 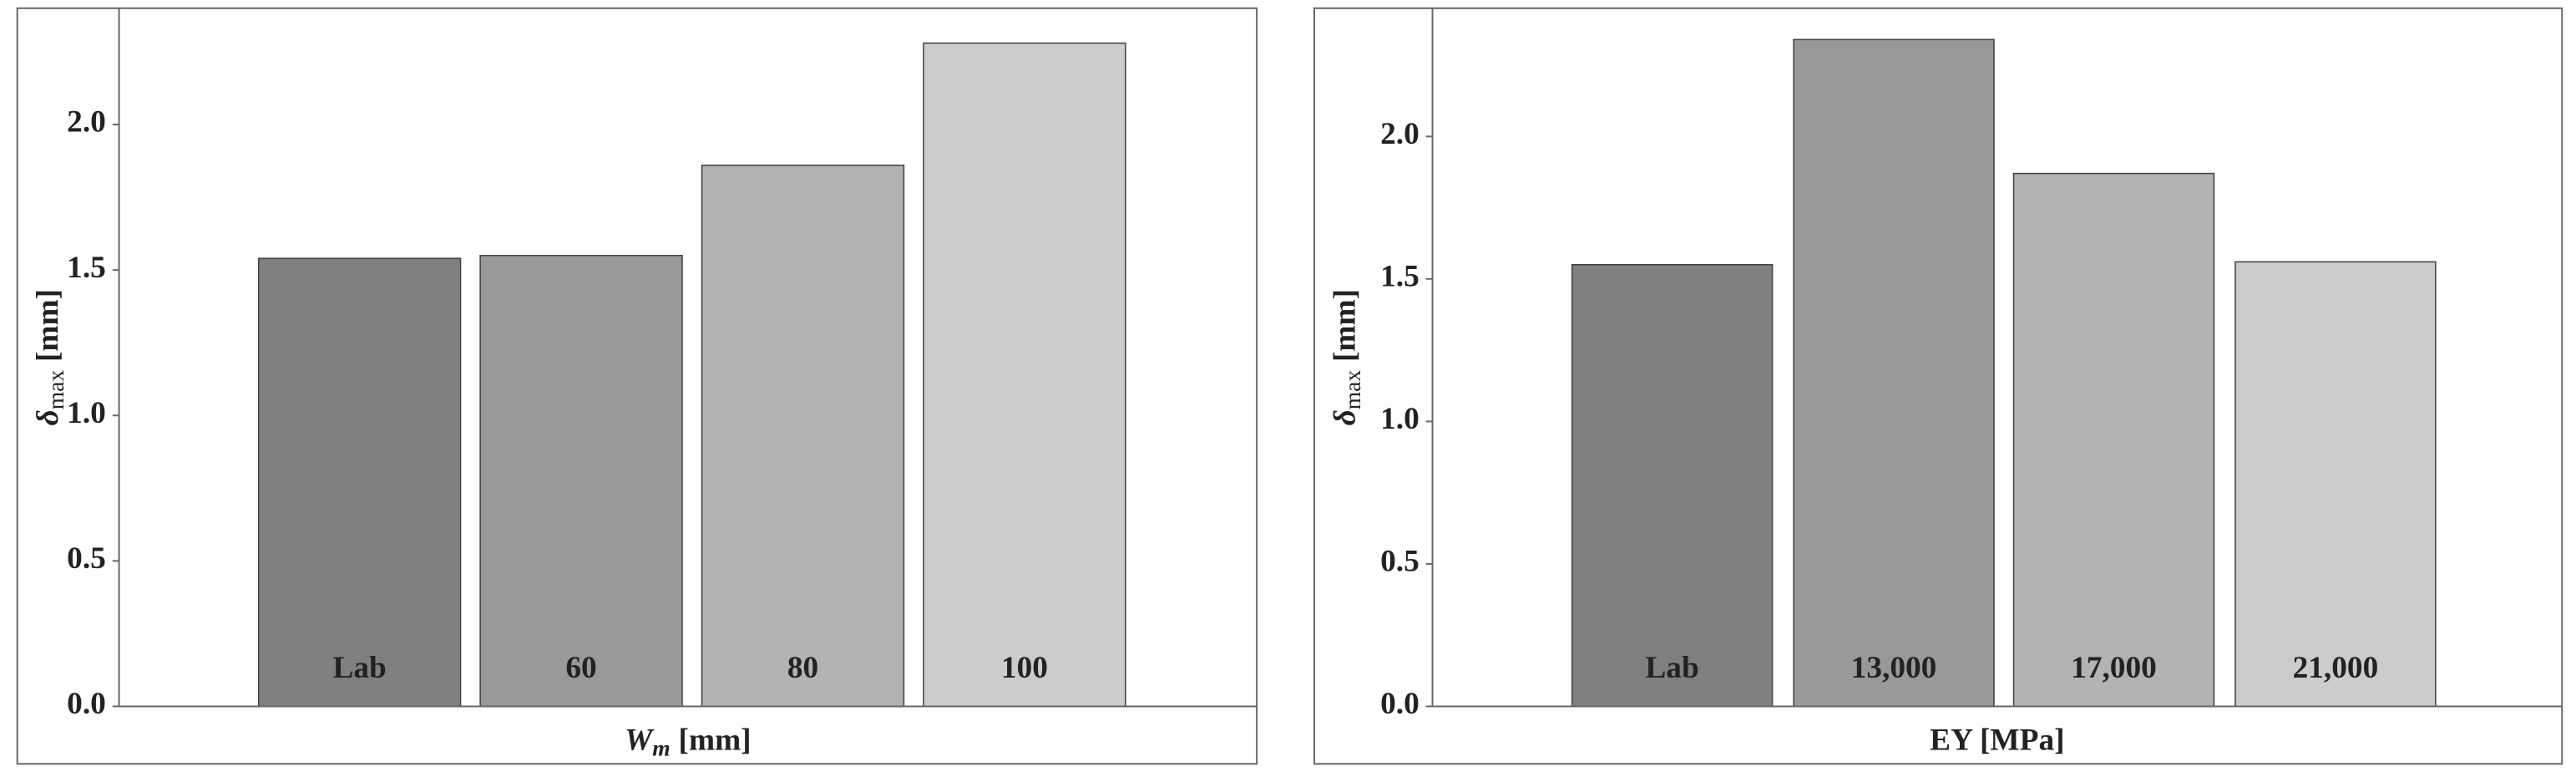 What do you see at coordinates (715, 740) in the screenshot?
I see `x-label-unit: [mm]` at bounding box center [715, 740].